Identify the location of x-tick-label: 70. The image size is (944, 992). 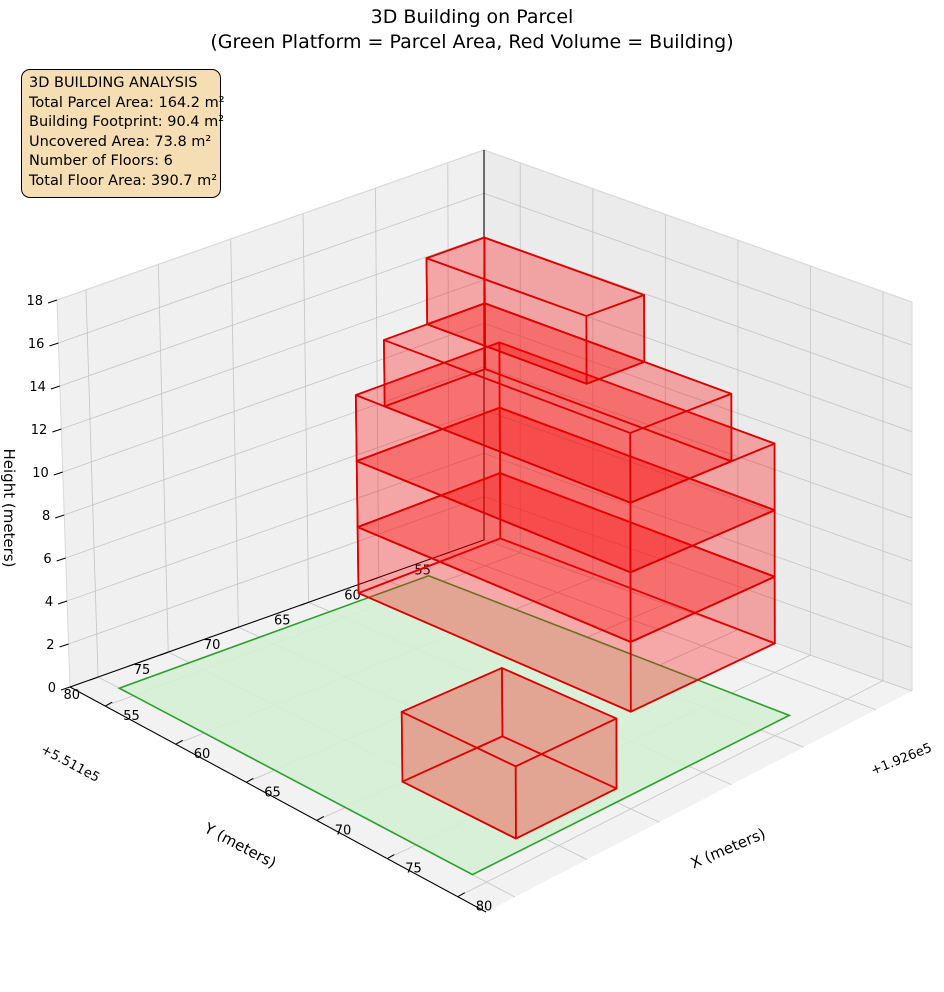
(343, 830).